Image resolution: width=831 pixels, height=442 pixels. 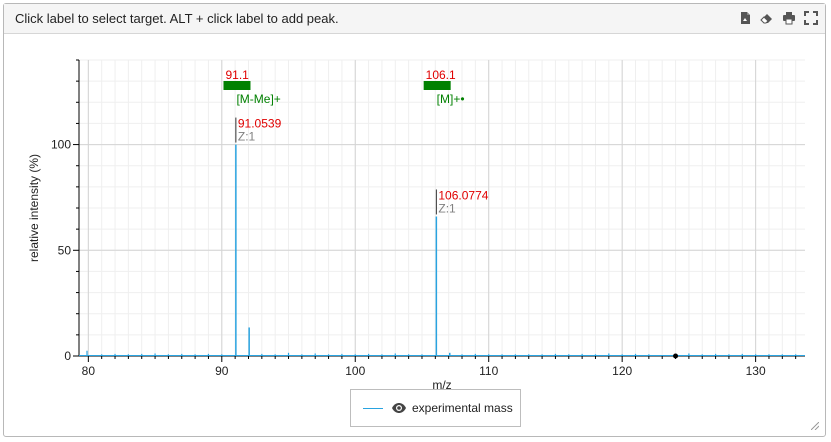 I want to click on eraser-icon, so click(x=766, y=19).